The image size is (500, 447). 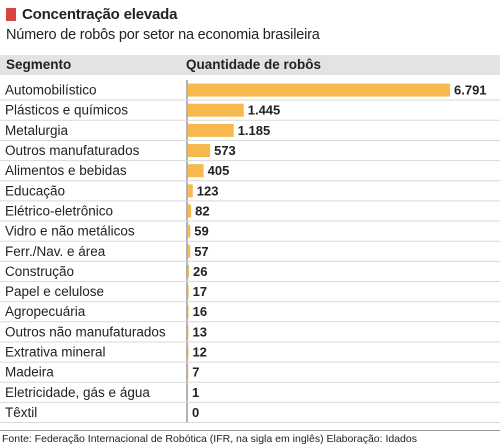 I want to click on category-label: Alimentos e bebidas, so click(x=66, y=170).